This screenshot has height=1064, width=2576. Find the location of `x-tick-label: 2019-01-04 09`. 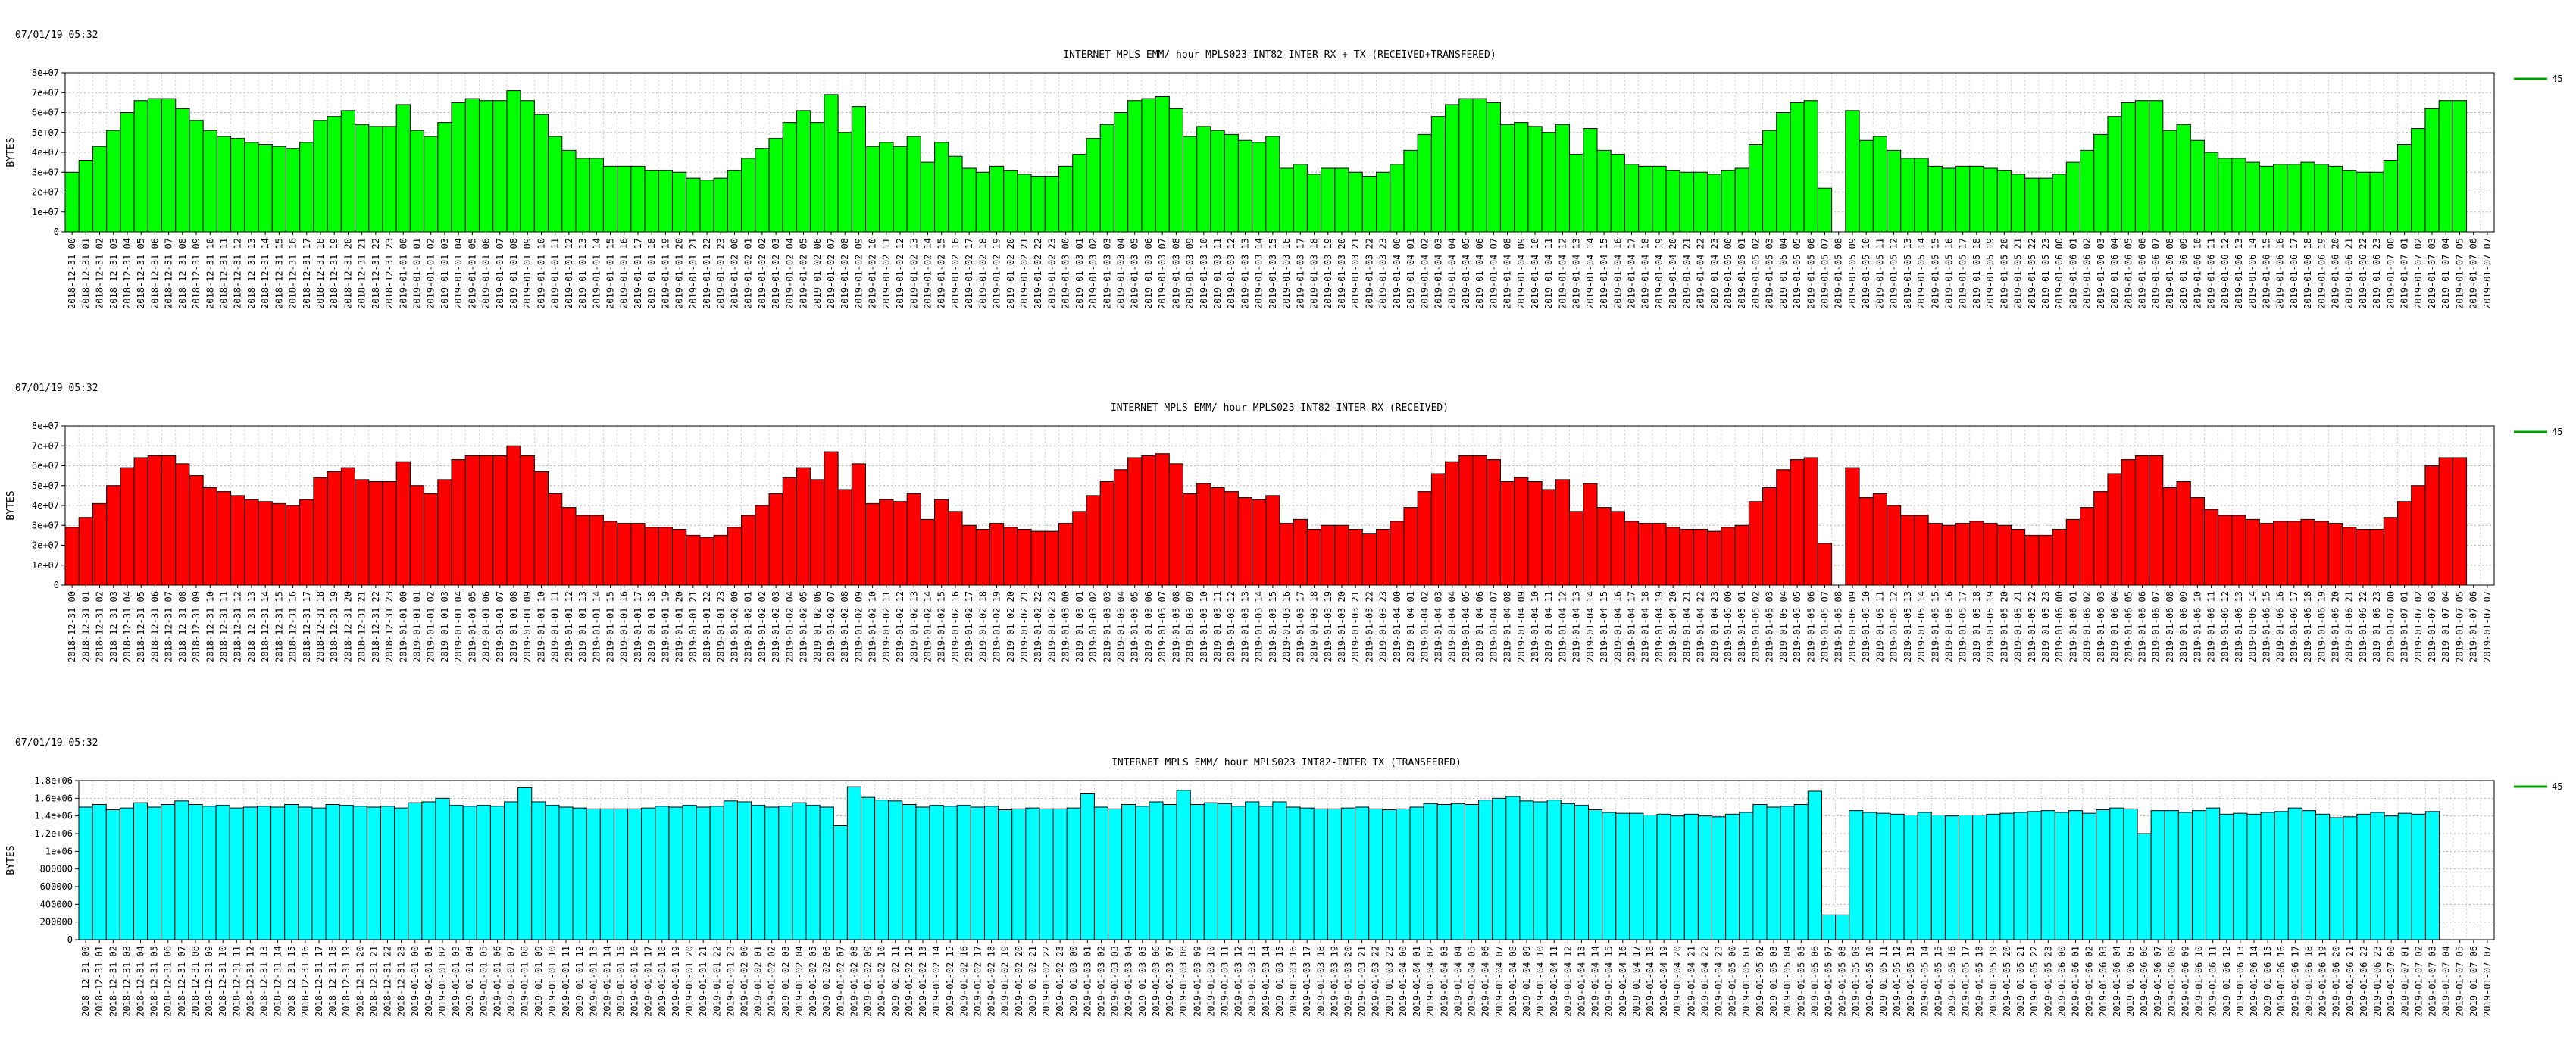

x-tick-label: 2019-01-04 09 is located at coordinates (1522, 273).